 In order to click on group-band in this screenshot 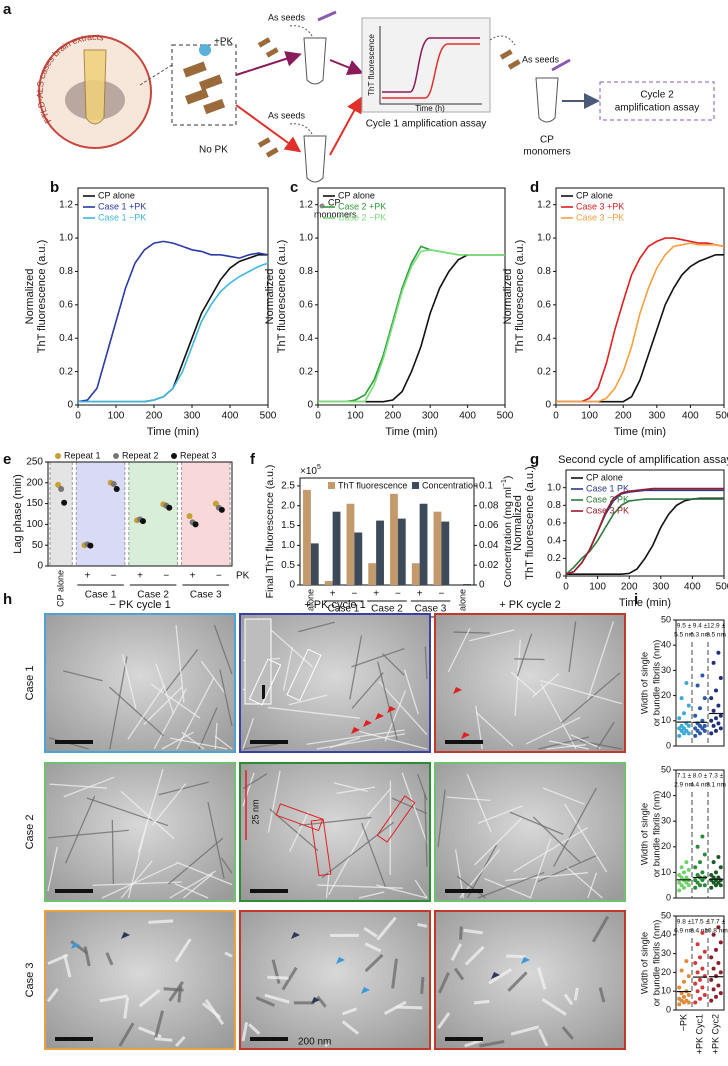, I will do `click(61, 514)`.